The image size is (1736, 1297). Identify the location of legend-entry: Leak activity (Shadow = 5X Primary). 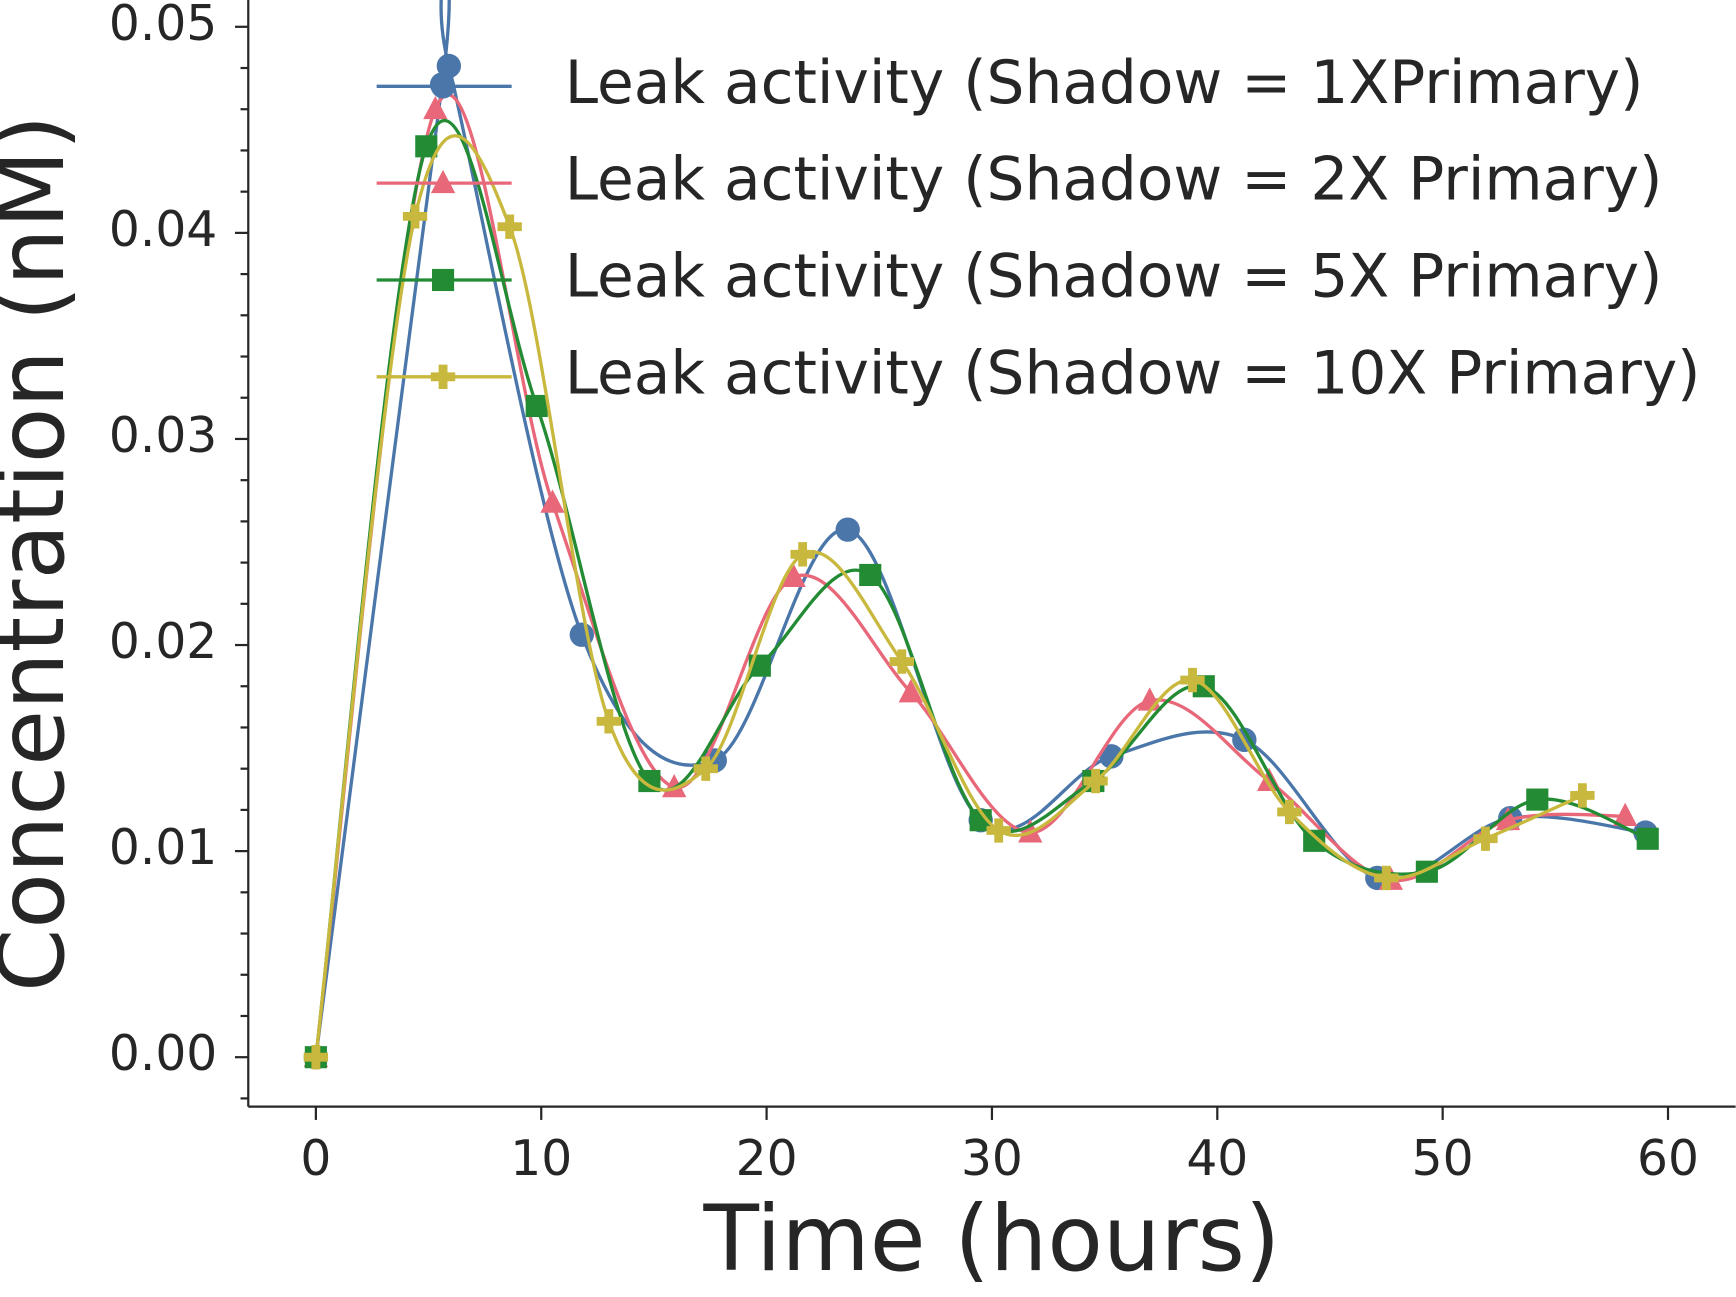
(1019, 277).